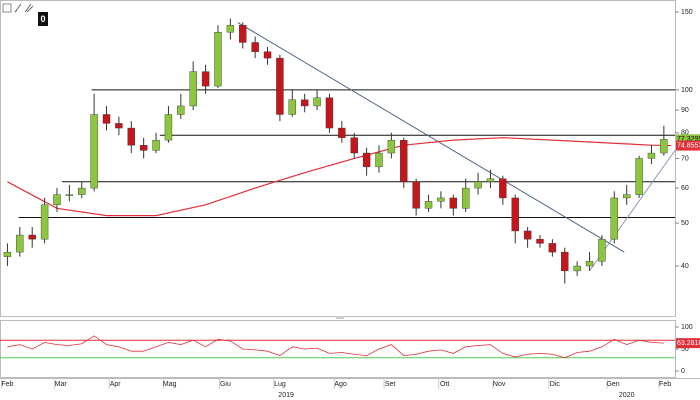 Image resolution: width=700 pixels, height=400 pixels. Describe the element at coordinates (286, 395) in the screenshot. I see `year-label: 2019` at that location.